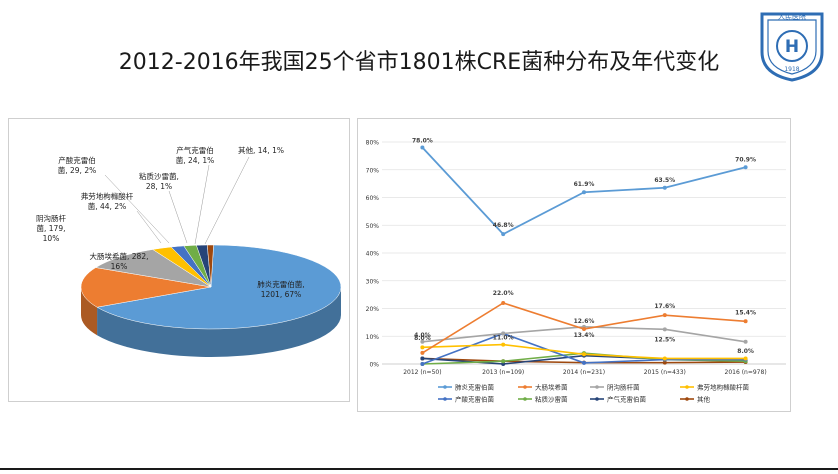 This screenshot has height=474, width=838. I want to click on data-label-2: 61.9%, so click(584, 184).